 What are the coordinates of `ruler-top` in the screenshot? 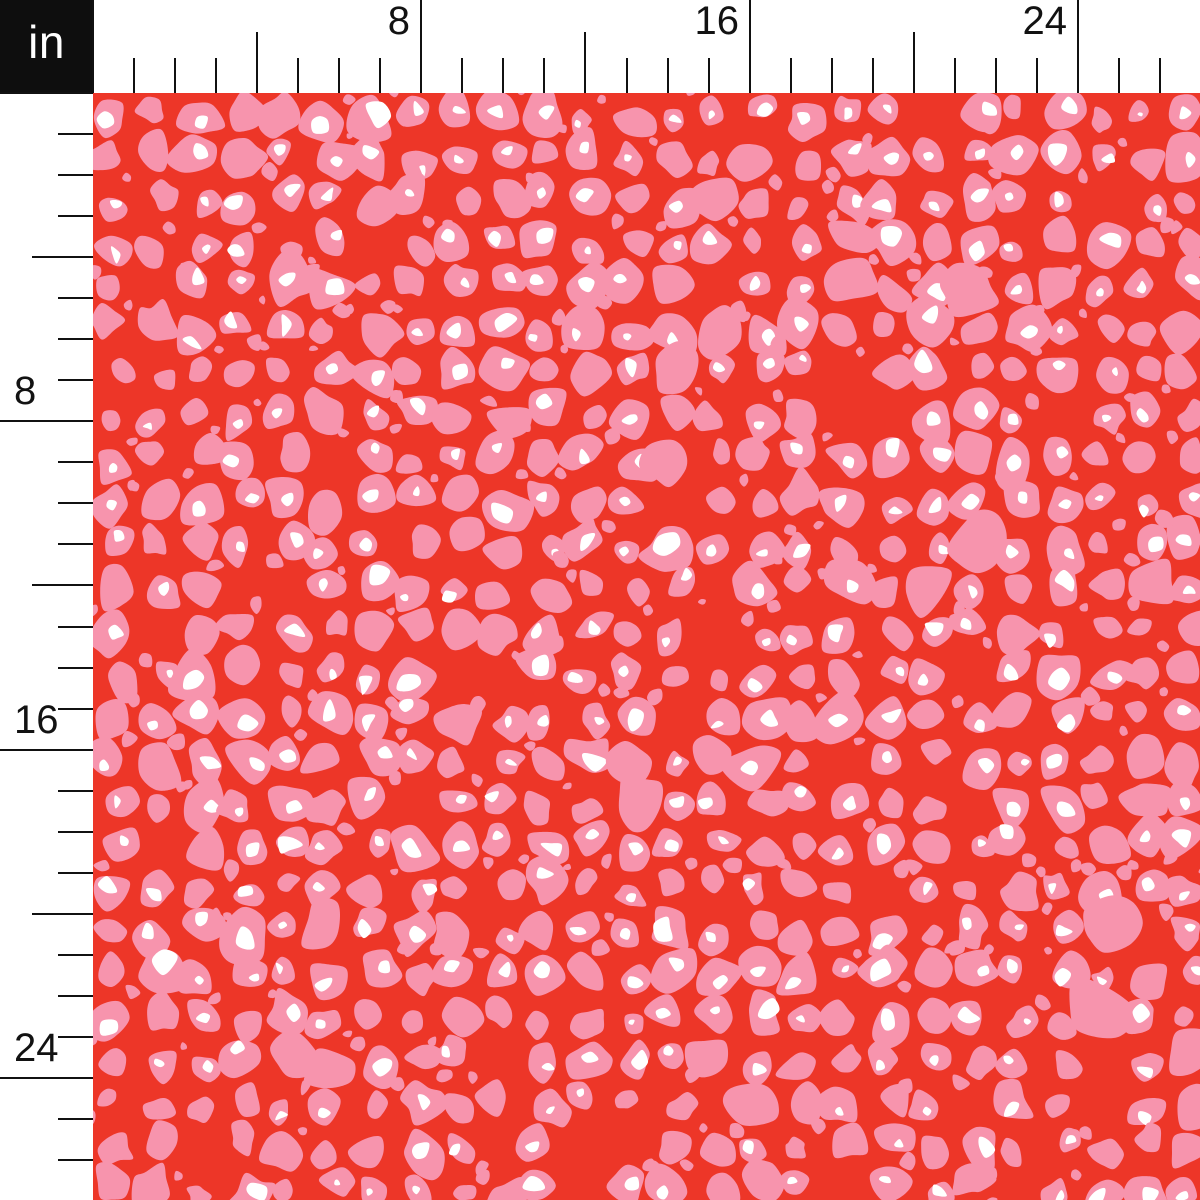 It's located at (646, 46).